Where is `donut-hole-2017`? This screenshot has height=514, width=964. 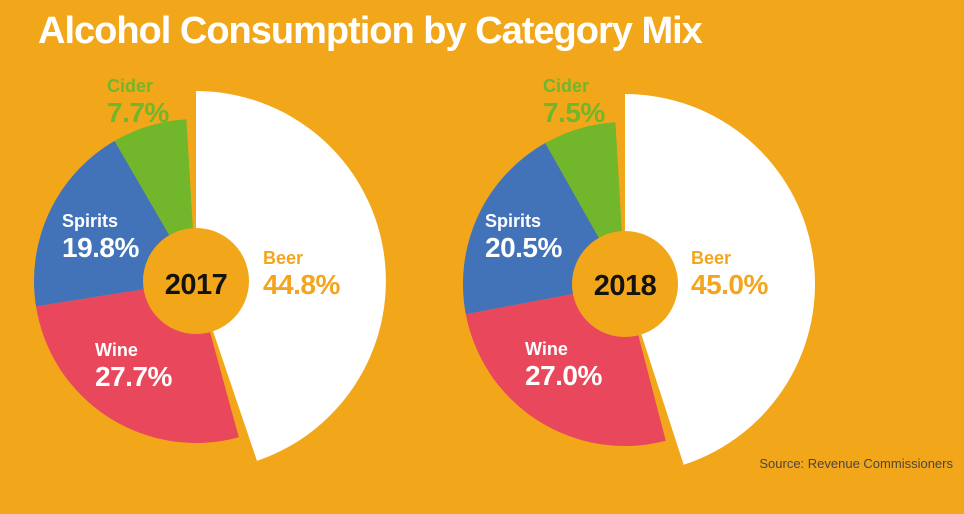
donut-hole-2017 is located at coordinates (196, 281).